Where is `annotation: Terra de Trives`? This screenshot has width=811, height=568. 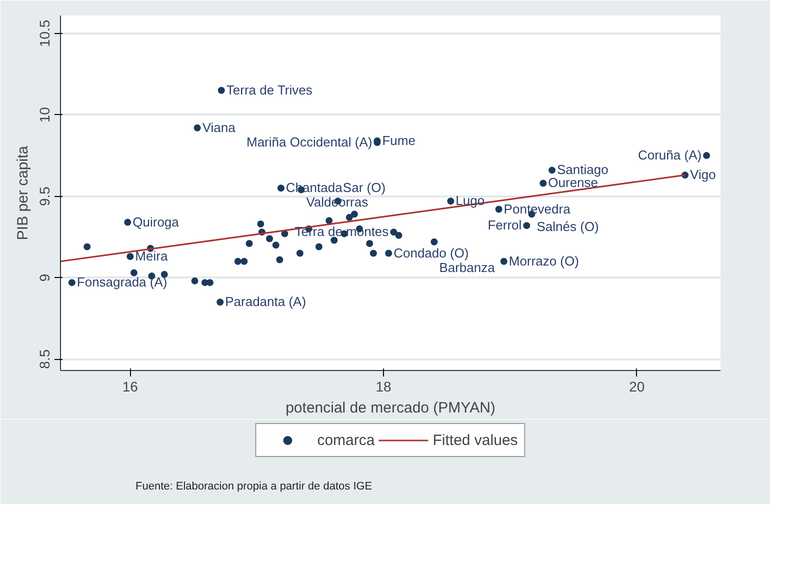 annotation: Terra de Trives is located at coordinates (269, 90).